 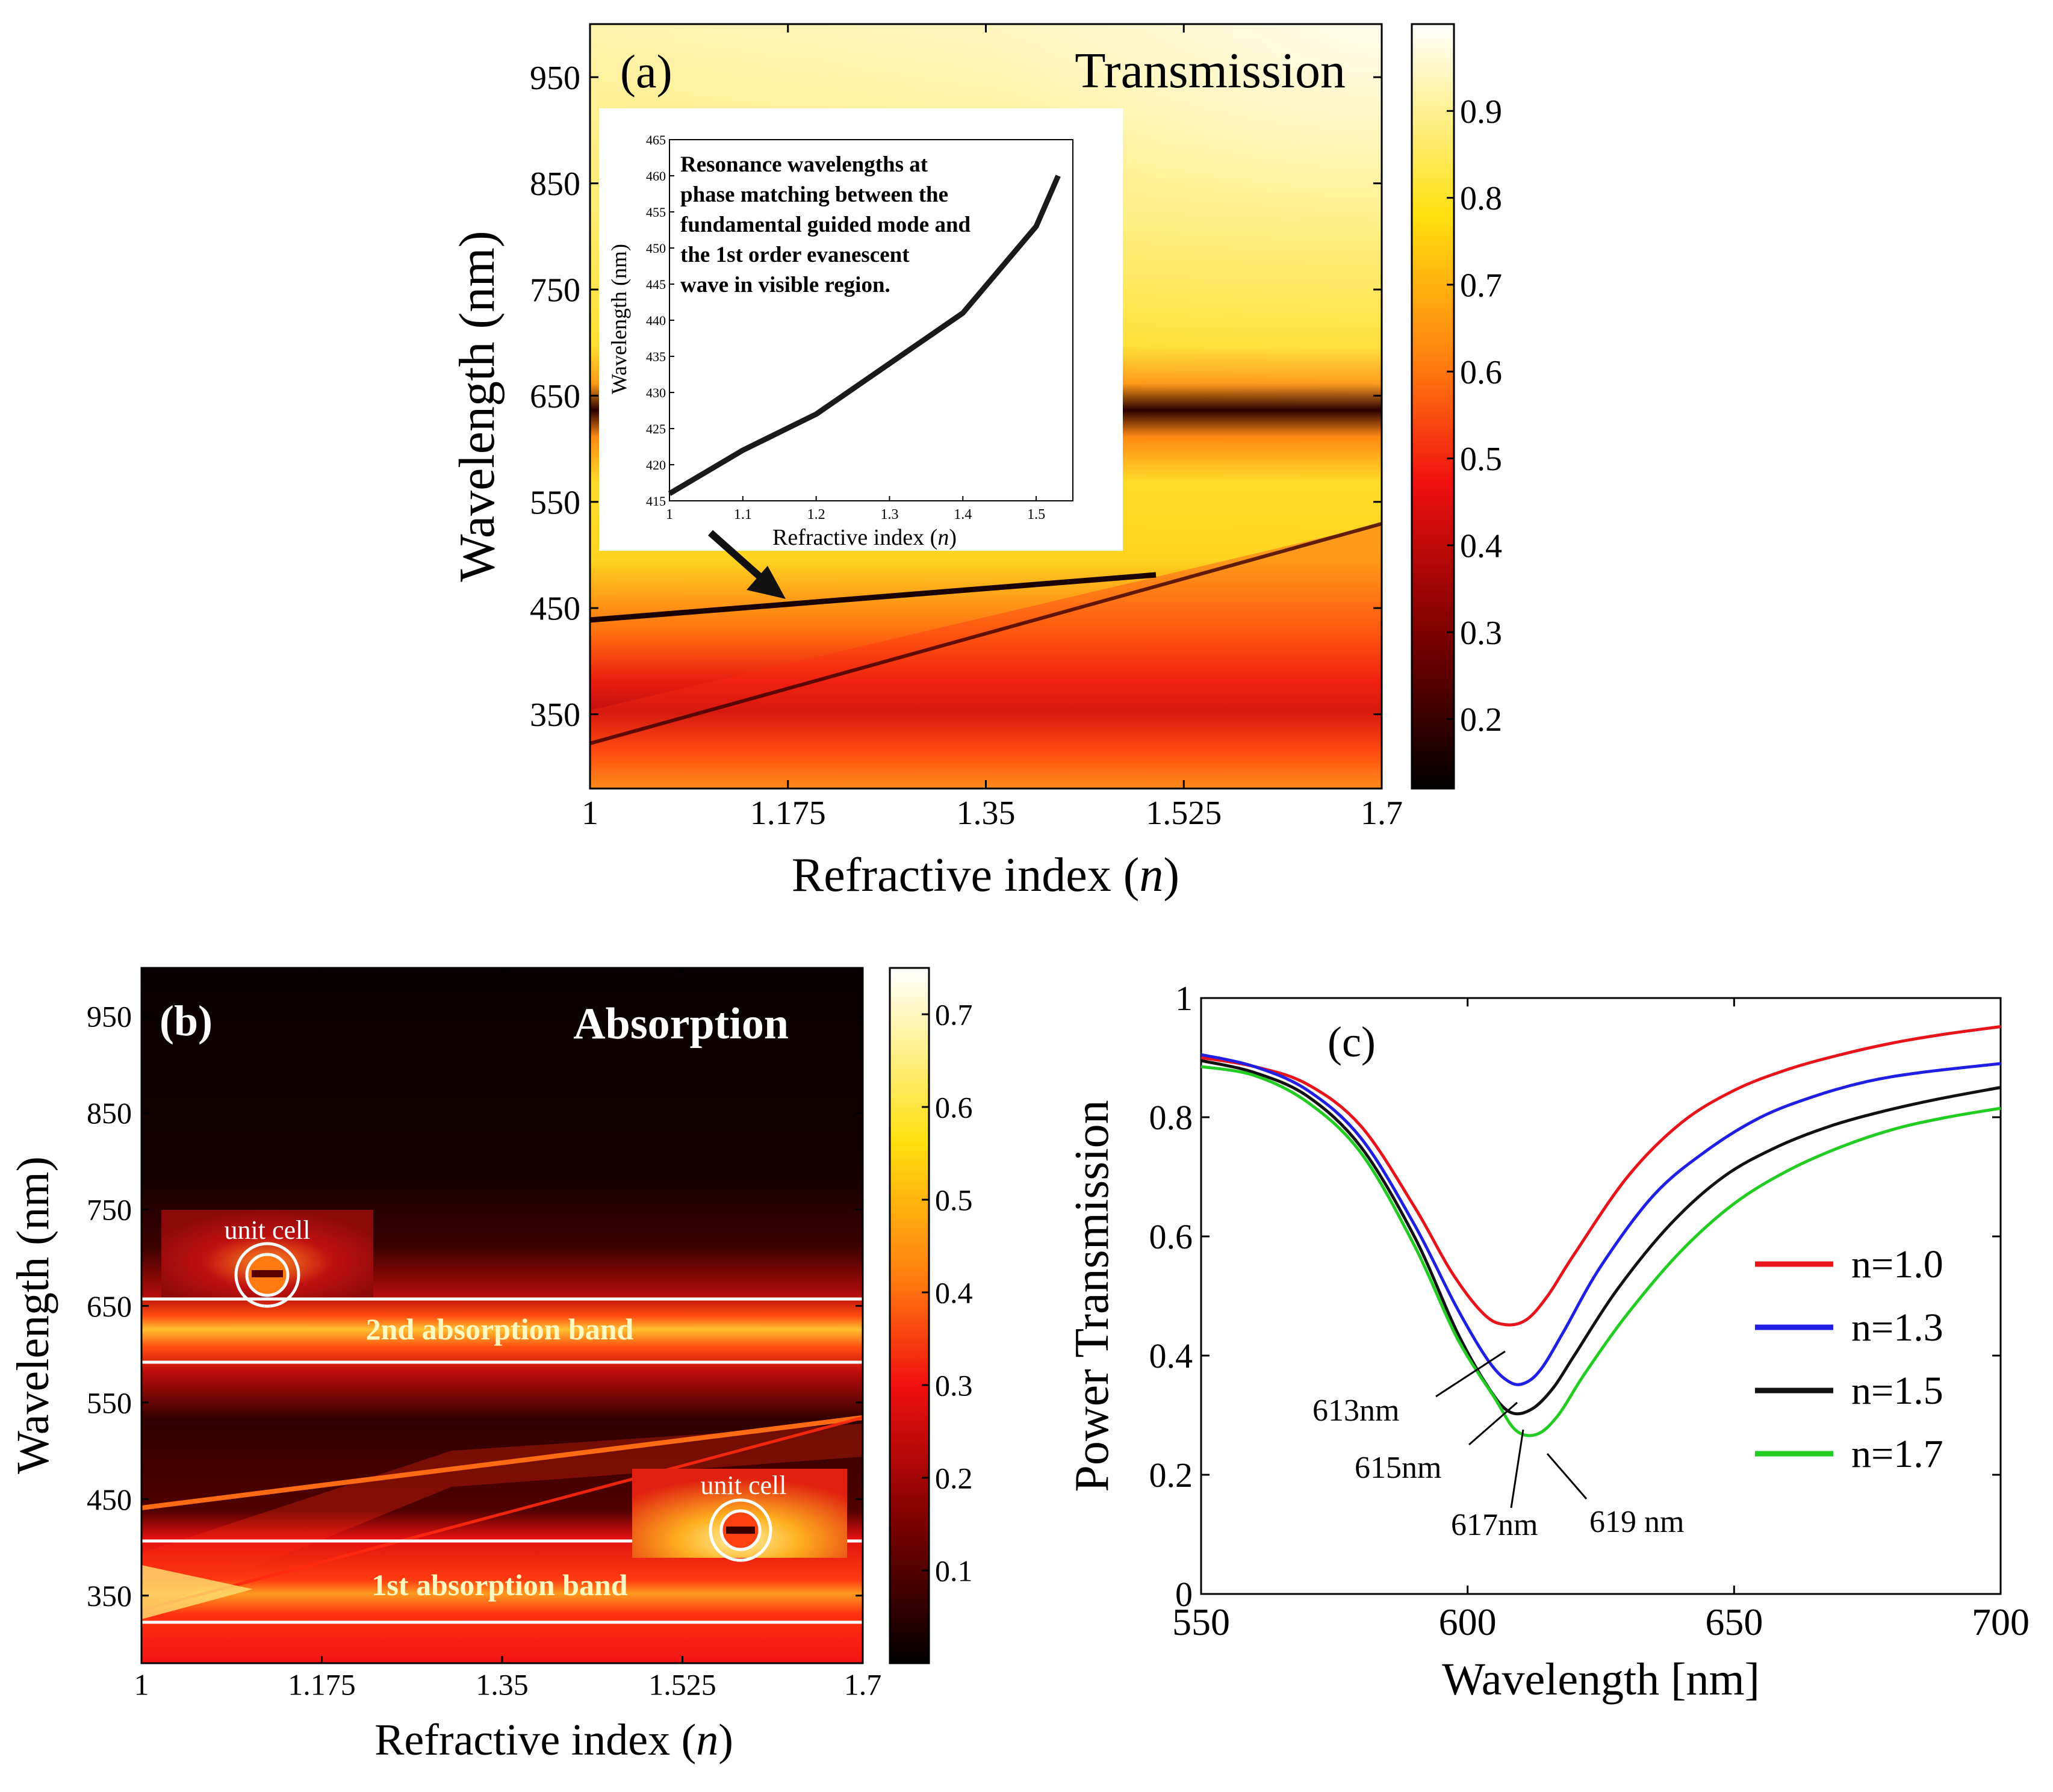 I want to click on inset-x-tick-label: 1.1, so click(x=743, y=514).